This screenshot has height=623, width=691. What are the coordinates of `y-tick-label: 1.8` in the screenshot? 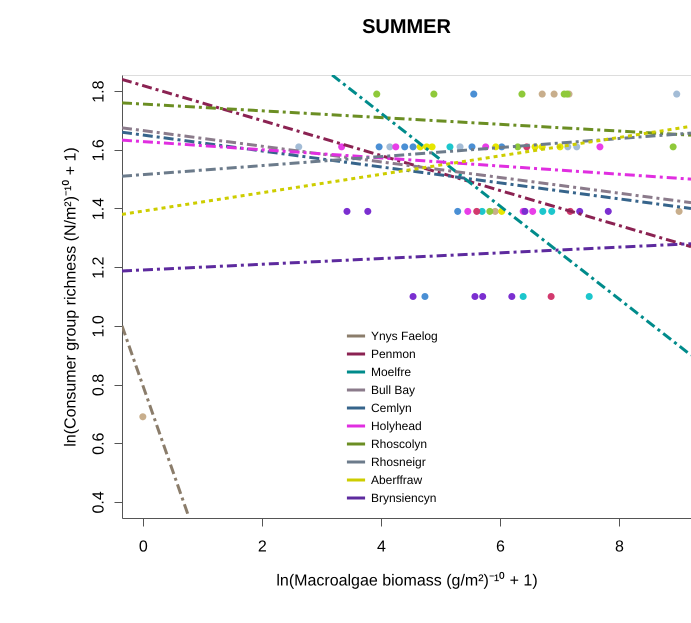 It's located at (99, 91).